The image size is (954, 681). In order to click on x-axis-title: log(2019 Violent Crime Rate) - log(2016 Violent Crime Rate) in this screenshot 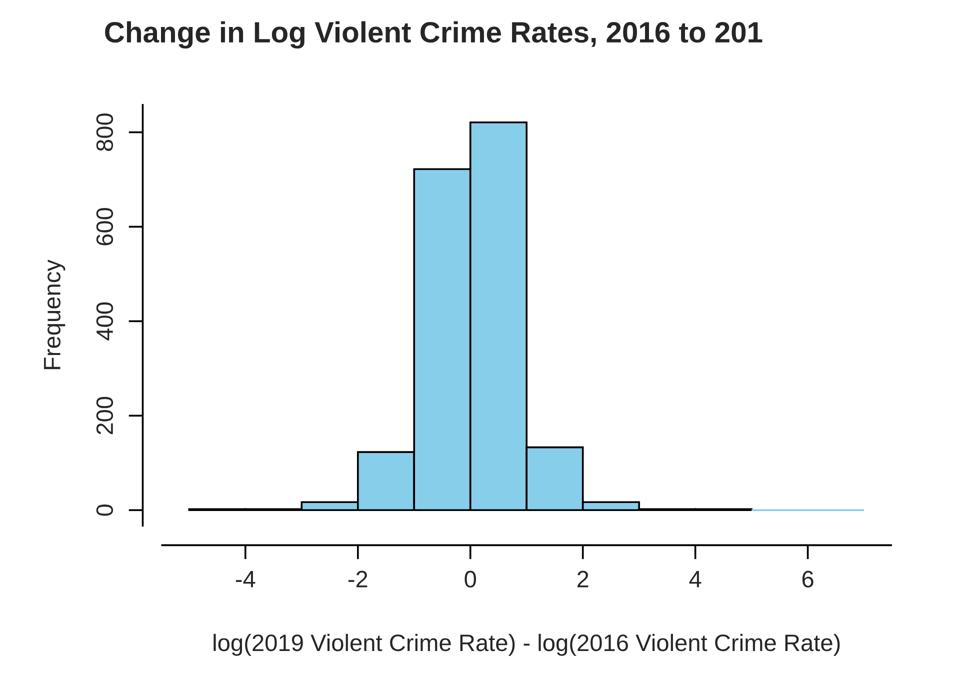, I will do `click(527, 645)`.